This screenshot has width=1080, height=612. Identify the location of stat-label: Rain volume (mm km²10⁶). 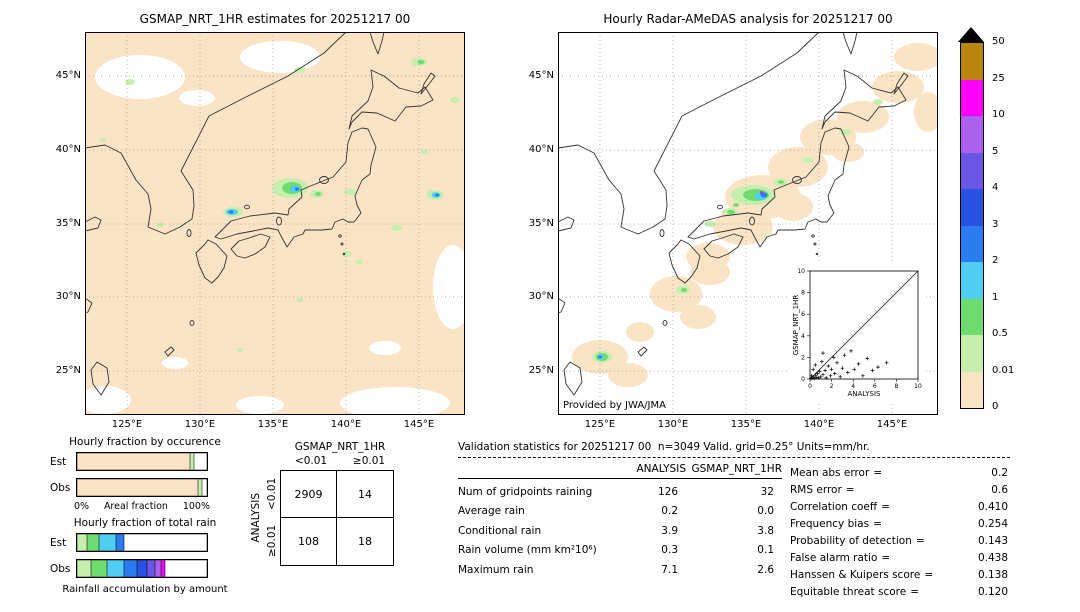
(527, 550).